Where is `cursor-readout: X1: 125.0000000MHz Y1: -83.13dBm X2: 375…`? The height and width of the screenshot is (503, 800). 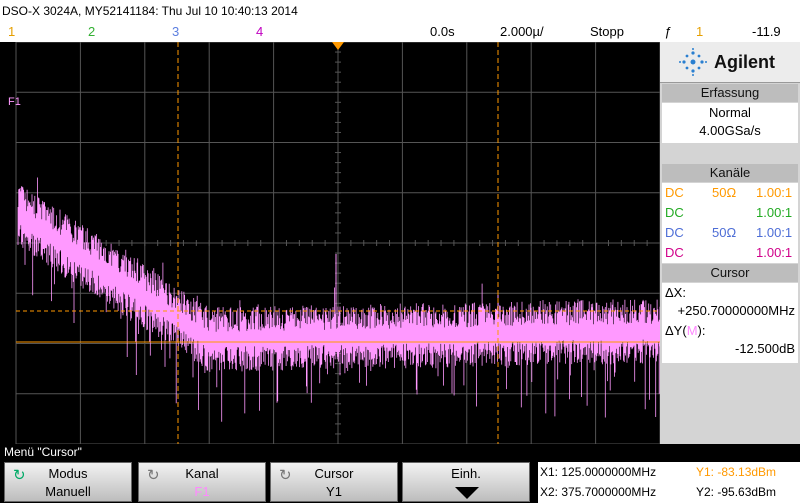
cursor-readout: X1: 125.0000000MHz Y1: -83.13dBm X2: 375… is located at coordinates (669, 482).